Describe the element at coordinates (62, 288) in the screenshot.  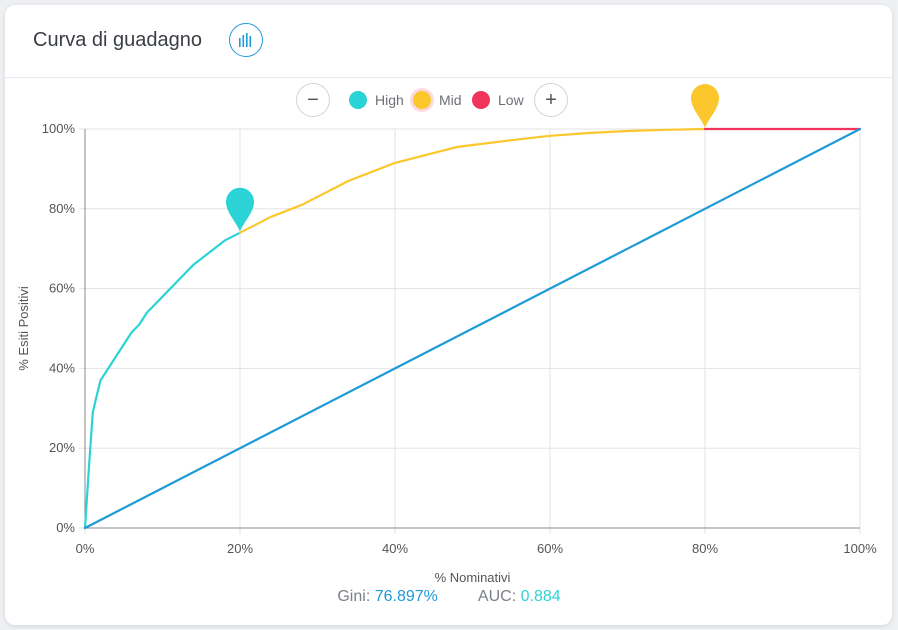
I see `y-tick-label: 60%` at that location.